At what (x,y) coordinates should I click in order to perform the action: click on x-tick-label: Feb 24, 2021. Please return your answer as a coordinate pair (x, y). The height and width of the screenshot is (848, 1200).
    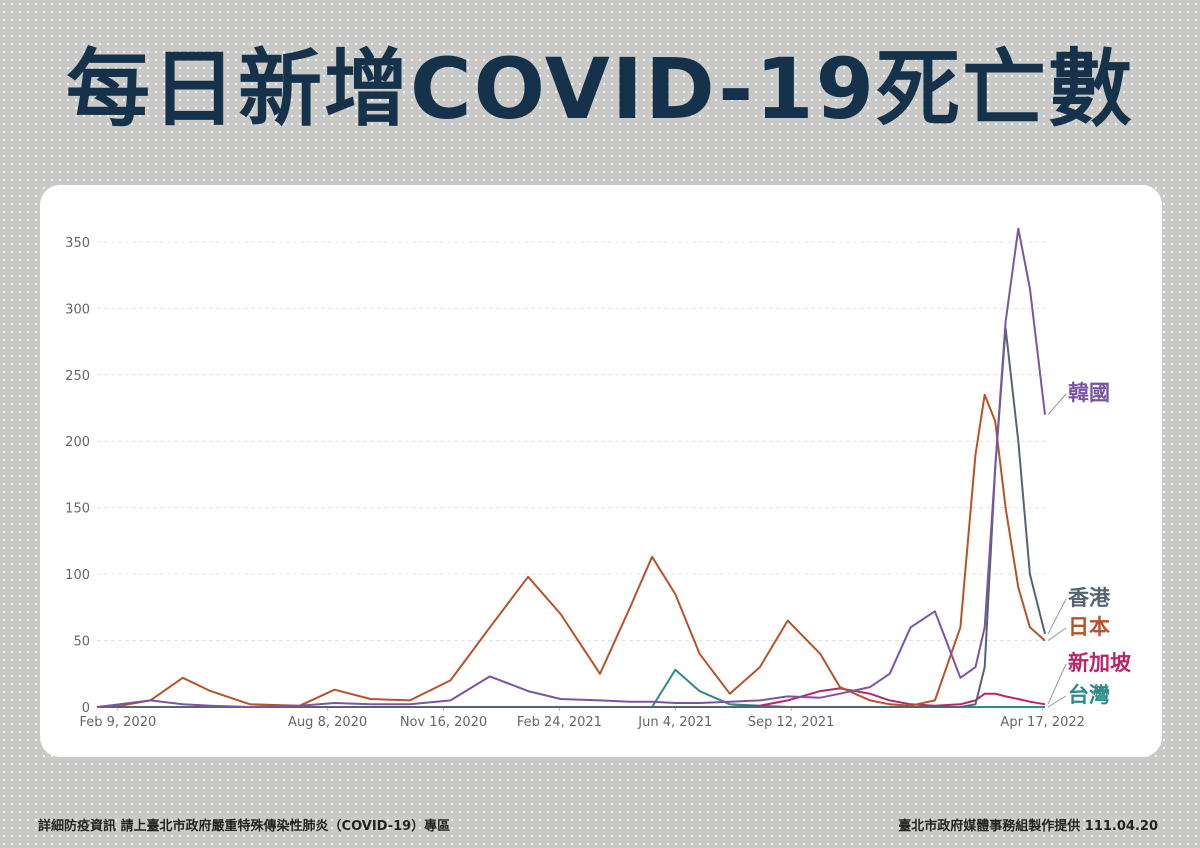
    Looking at the image, I should click on (559, 722).